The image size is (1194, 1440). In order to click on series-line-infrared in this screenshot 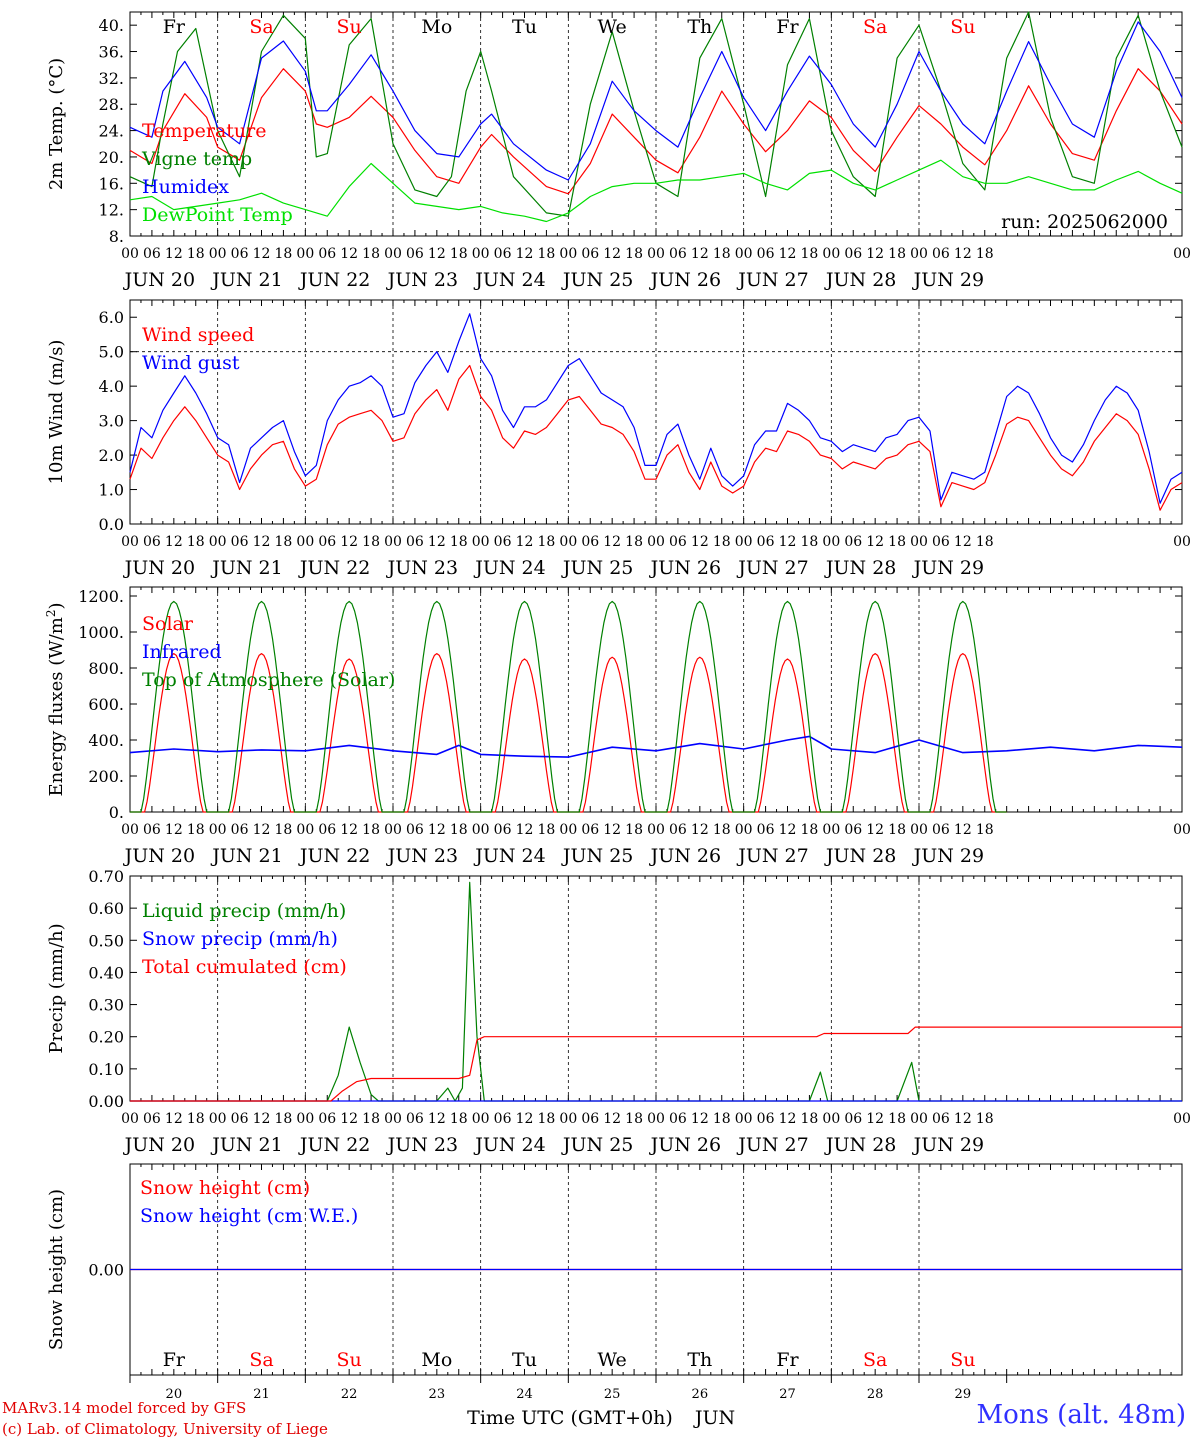, I will do `click(656, 746)`.